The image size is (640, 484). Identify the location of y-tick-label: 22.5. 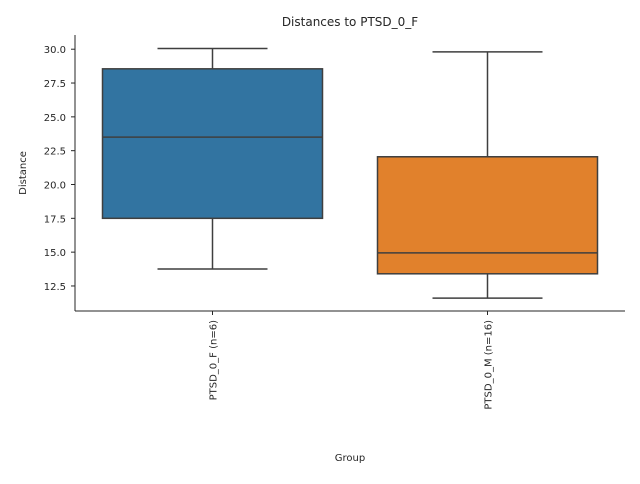
(55, 152).